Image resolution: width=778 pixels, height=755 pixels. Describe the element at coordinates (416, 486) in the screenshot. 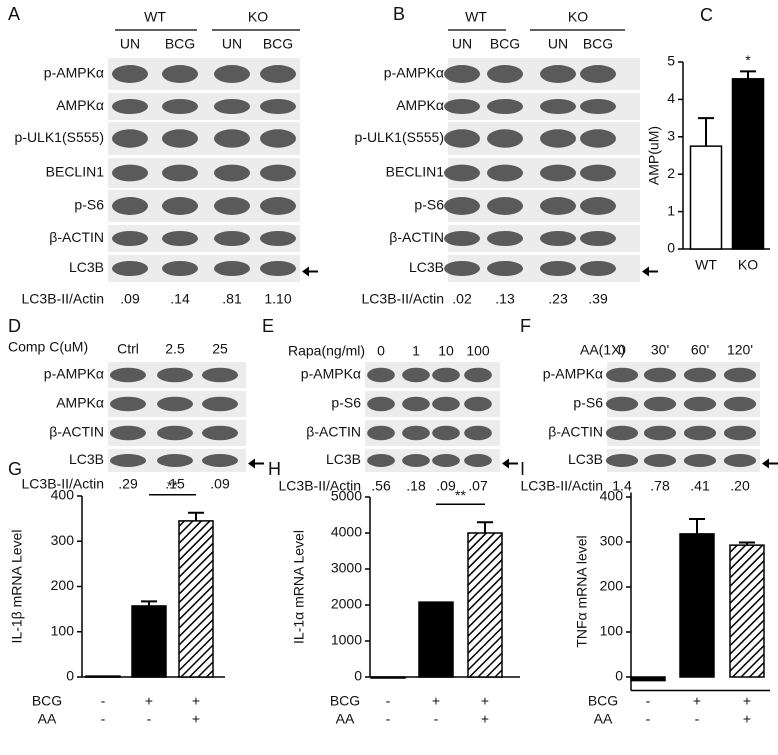

I see `quant-value: .18` at that location.